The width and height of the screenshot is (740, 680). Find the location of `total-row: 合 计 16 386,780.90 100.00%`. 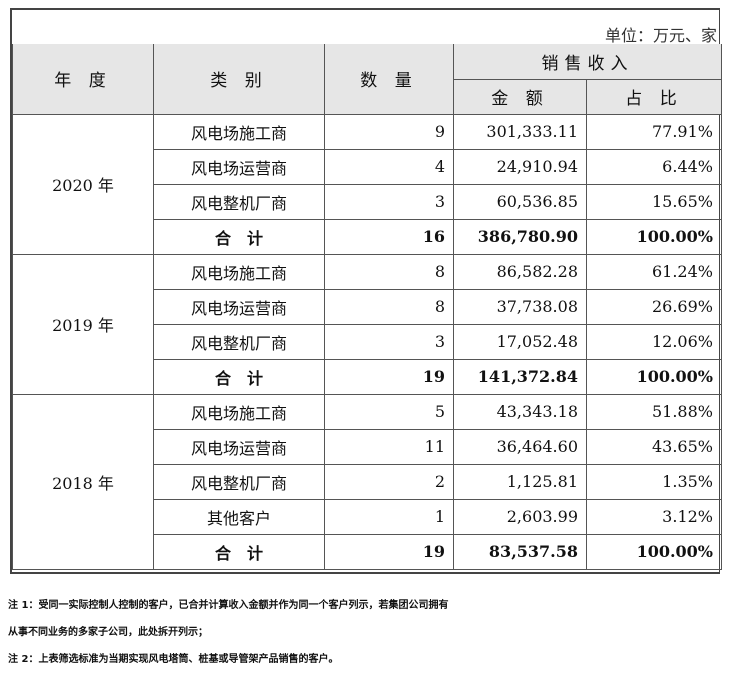

total-row: 合 计 16 386,780.90 100.00% is located at coordinates (367, 236).